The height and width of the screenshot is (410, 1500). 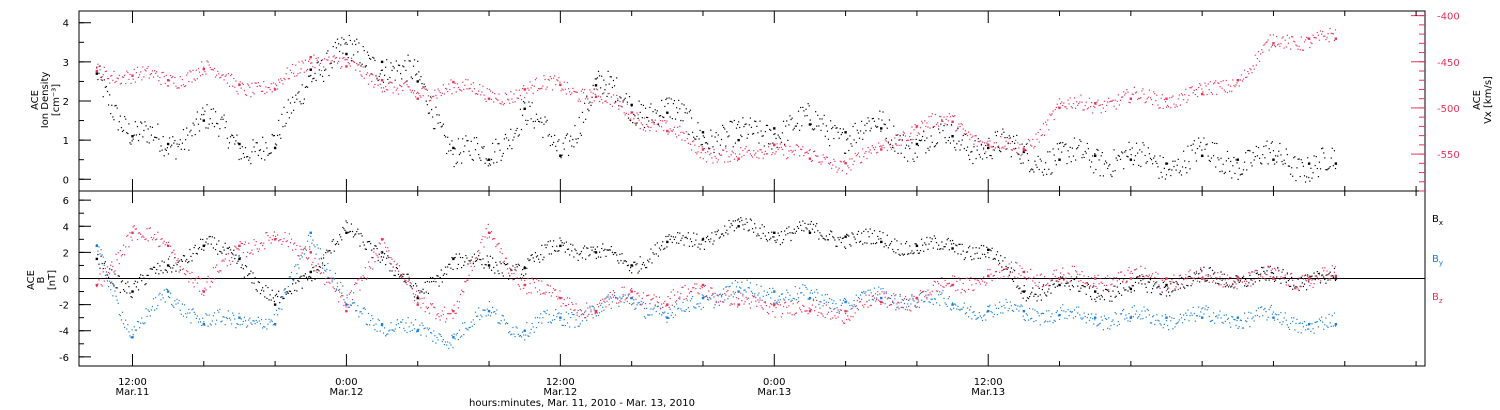 What do you see at coordinates (107, 267) in the screenshot?
I see `bz-dot` at bounding box center [107, 267].